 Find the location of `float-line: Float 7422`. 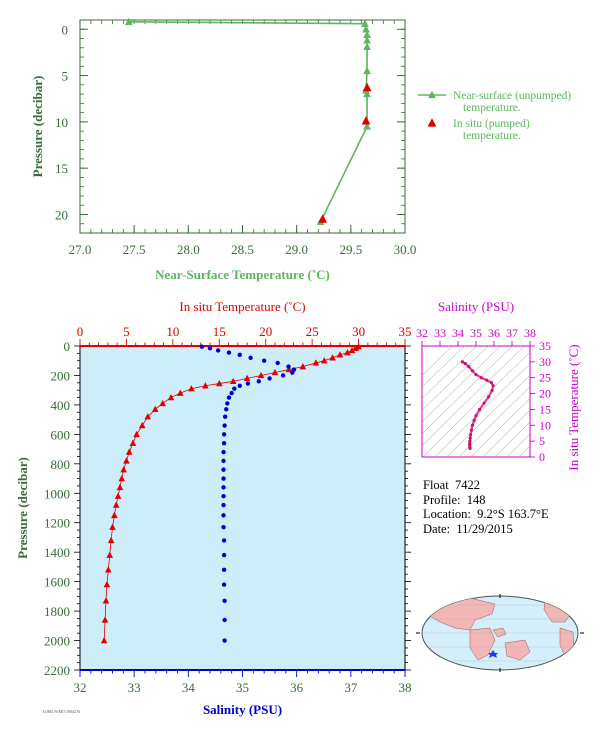

float-line: Float 7422 is located at coordinates (451, 485).